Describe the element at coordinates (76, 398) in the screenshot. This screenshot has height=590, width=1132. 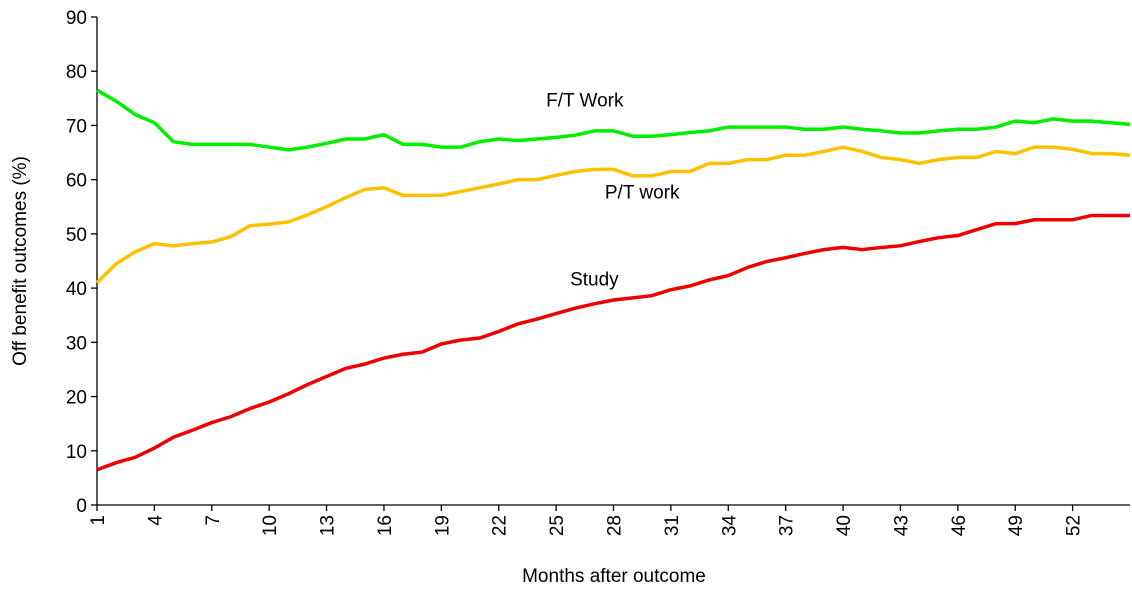
I see `y-tick-label: 20` at that location.